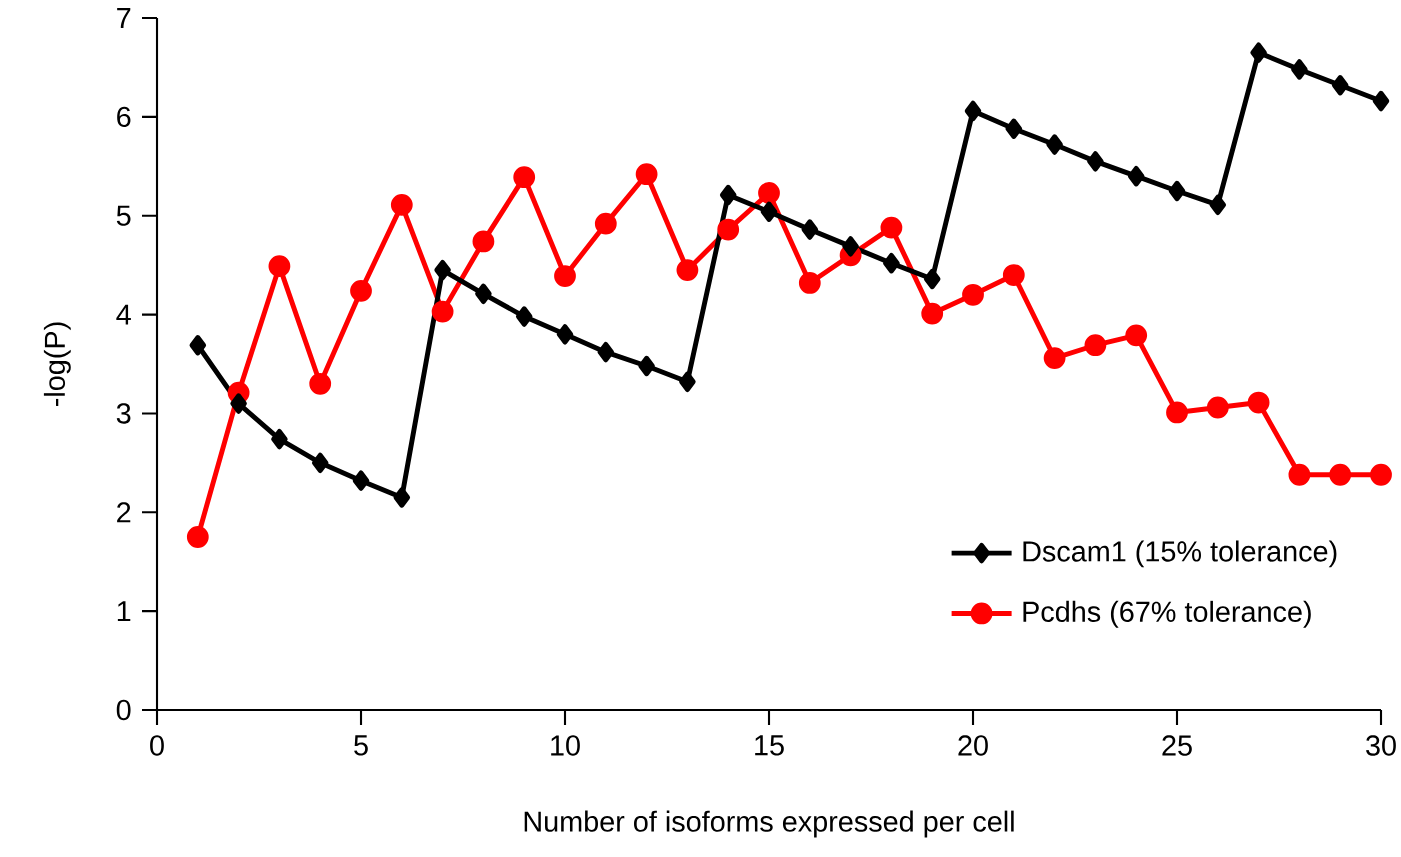 This screenshot has width=1401, height=857. I want to click on x-tick-label: 15, so click(769, 745).